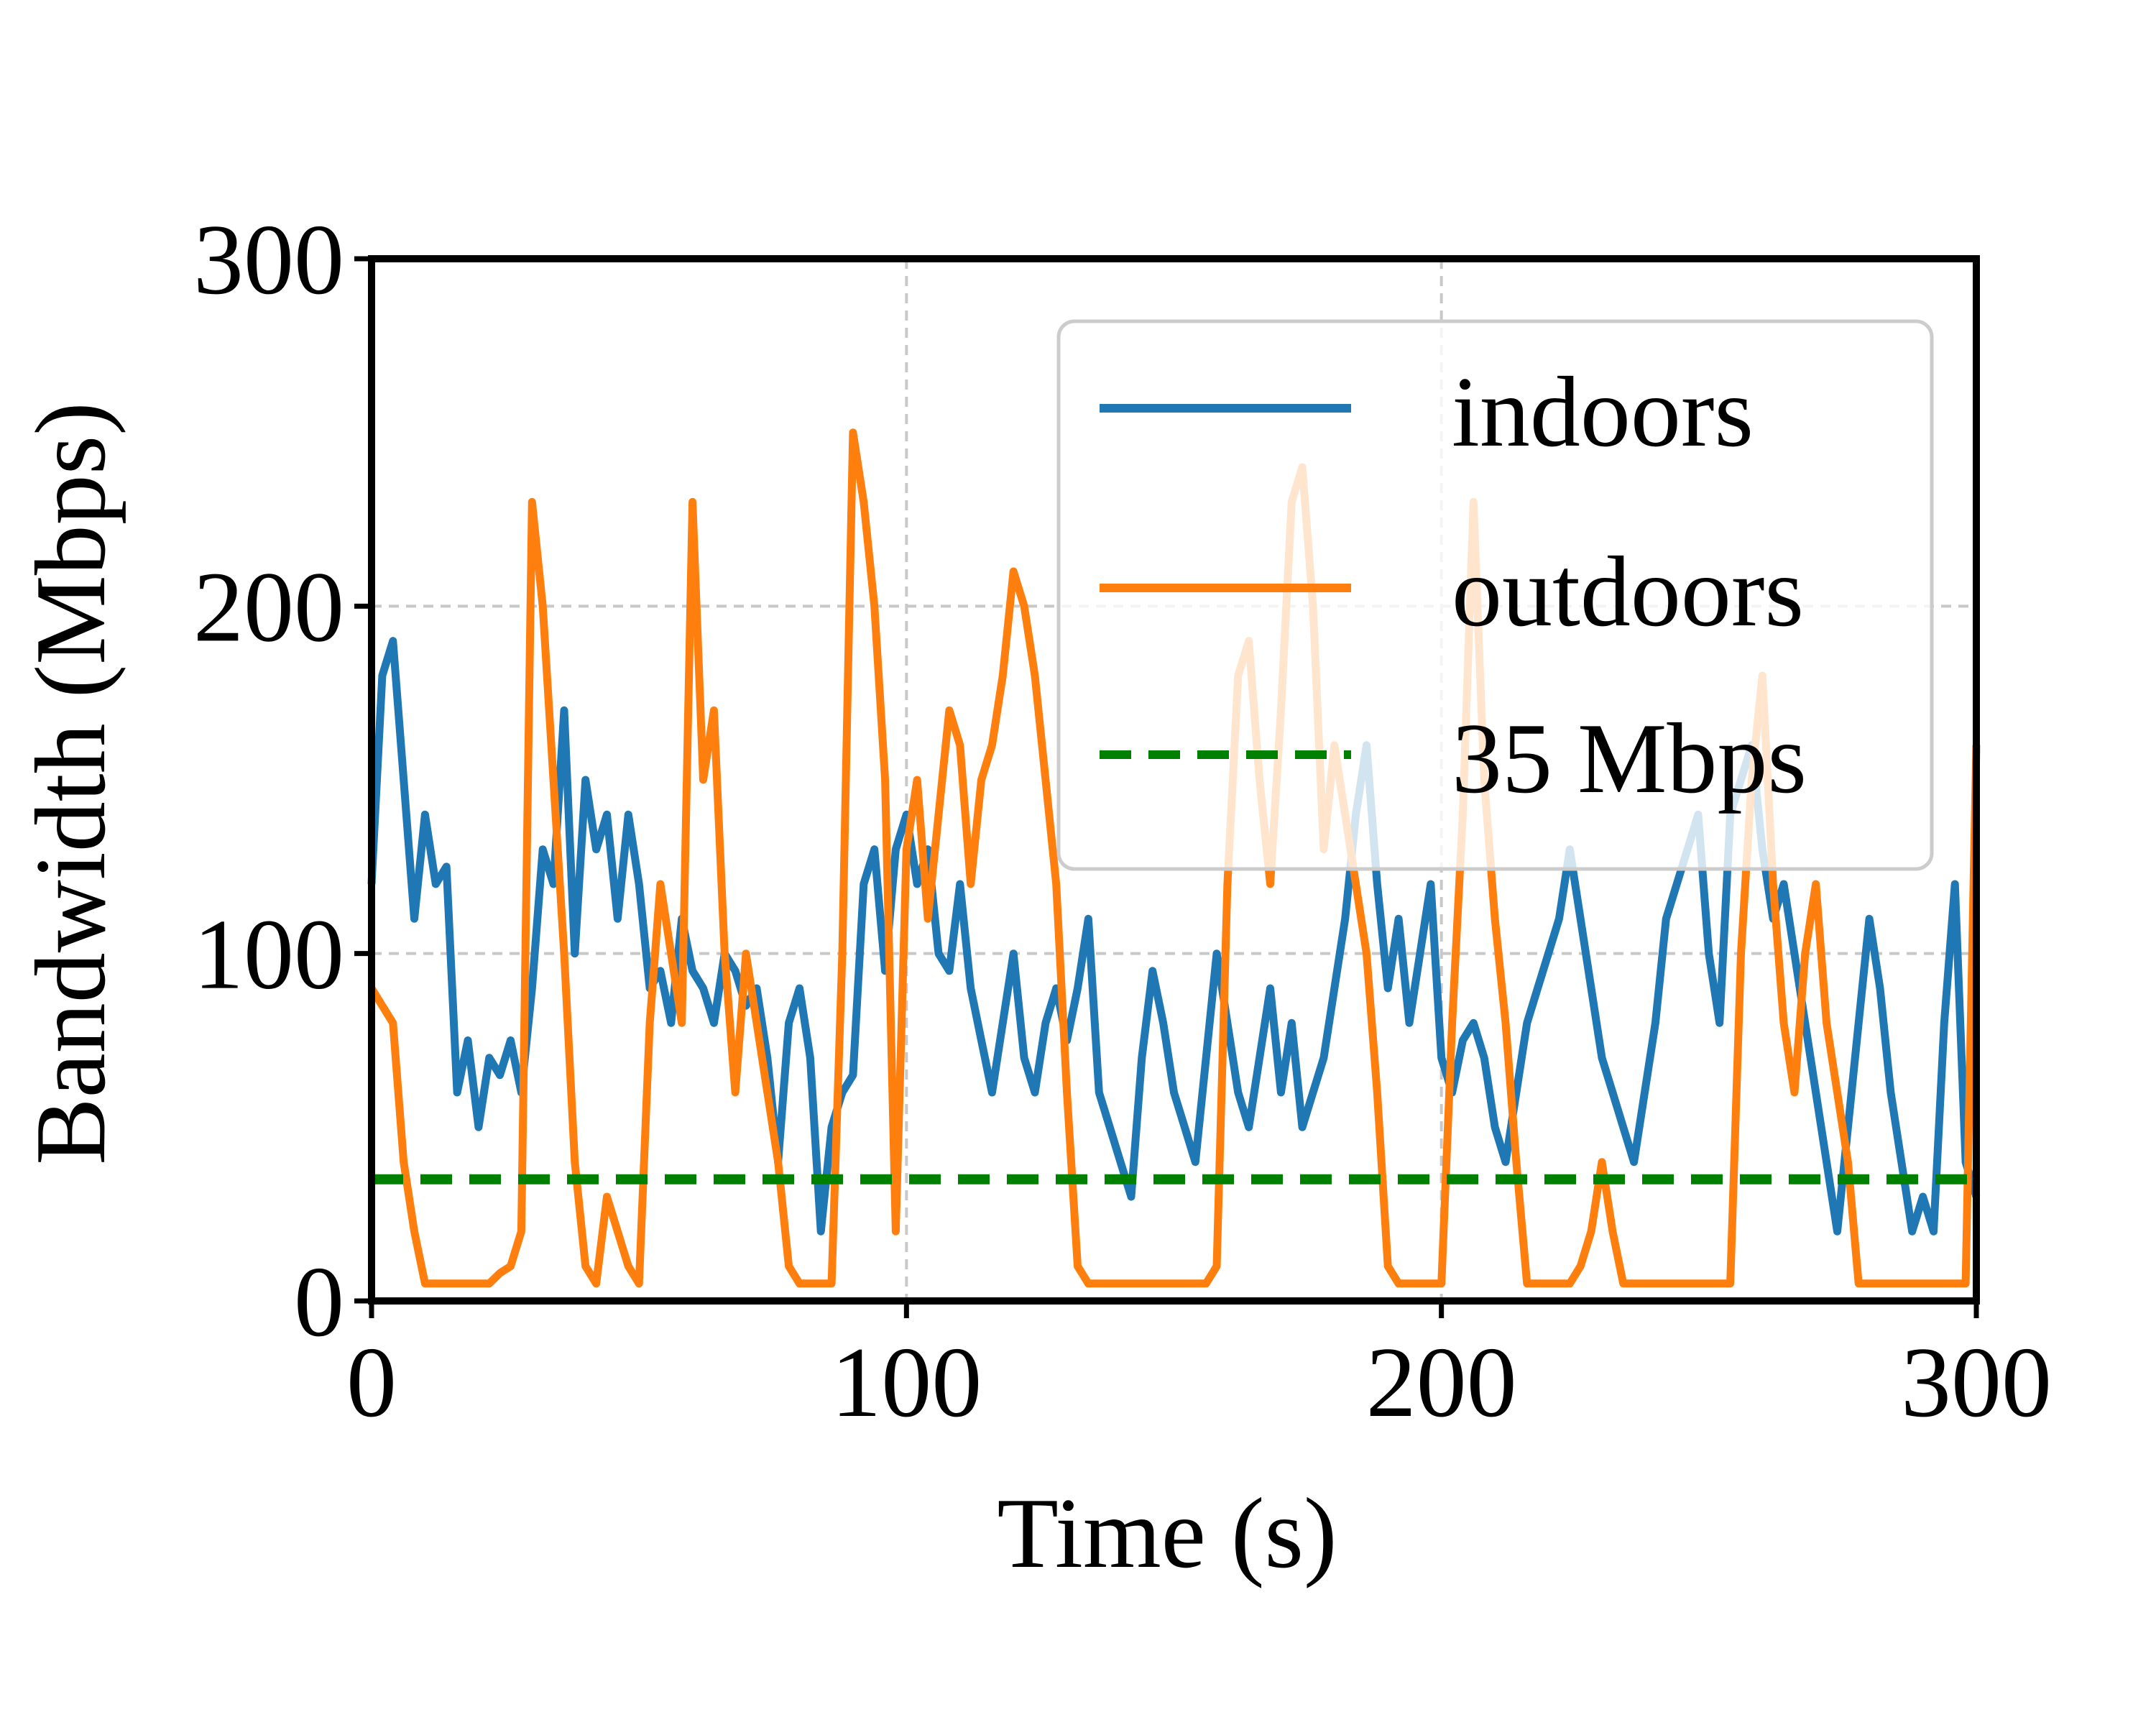  Describe the element at coordinates (1977, 1382) in the screenshot. I see `x-tick-label: 300` at that location.